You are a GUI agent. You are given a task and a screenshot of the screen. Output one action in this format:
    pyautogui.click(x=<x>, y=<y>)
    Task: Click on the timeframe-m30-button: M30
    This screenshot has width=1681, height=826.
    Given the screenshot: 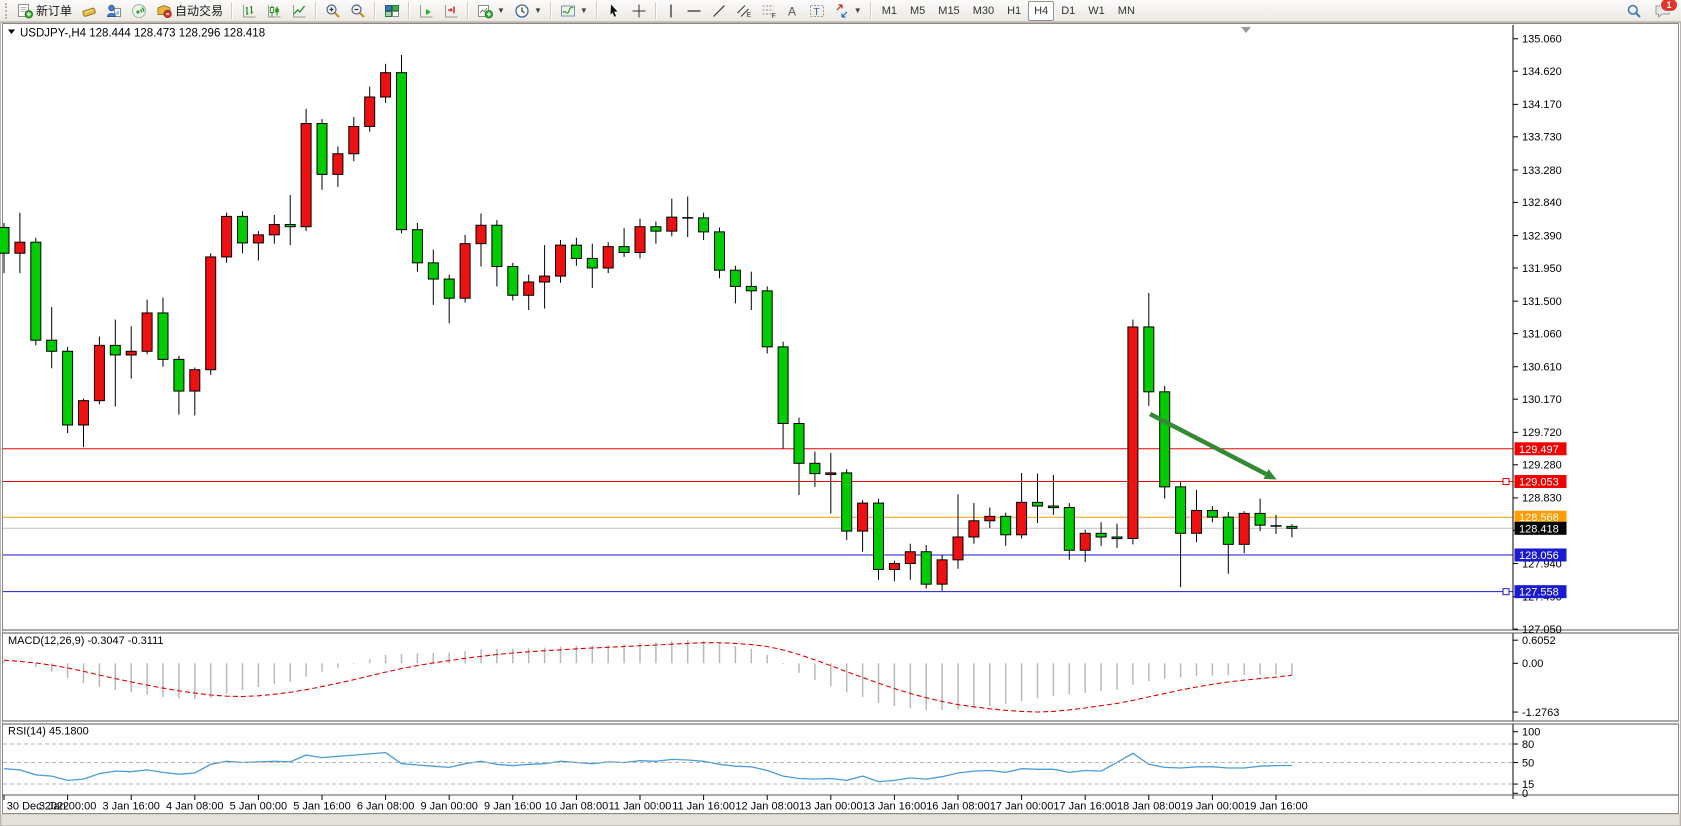 What is the action you would take?
    pyautogui.click(x=983, y=10)
    